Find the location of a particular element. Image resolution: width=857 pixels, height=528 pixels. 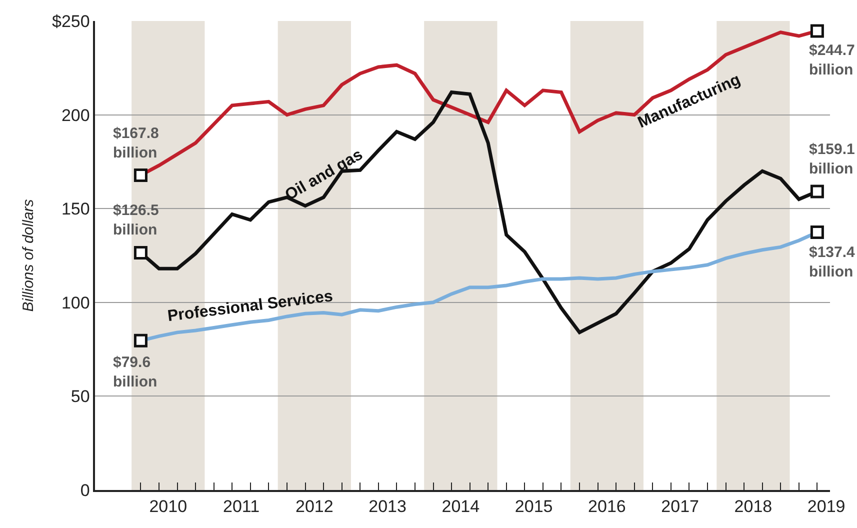

y-tick-label: 50 is located at coordinates (80, 396).